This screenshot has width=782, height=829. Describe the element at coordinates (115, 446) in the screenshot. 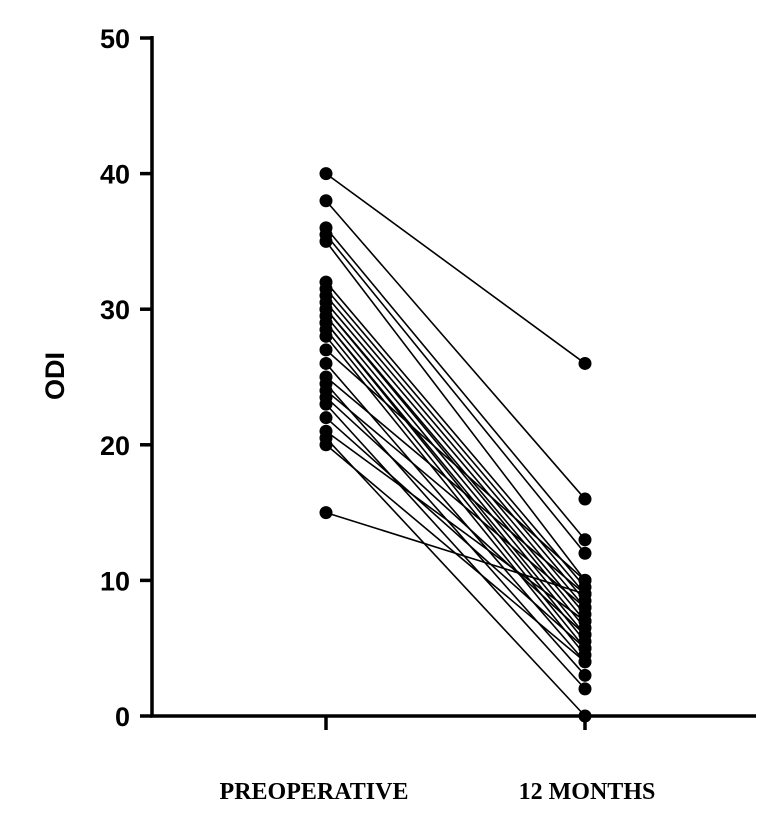

I see `y-tick-label: 20` at that location.